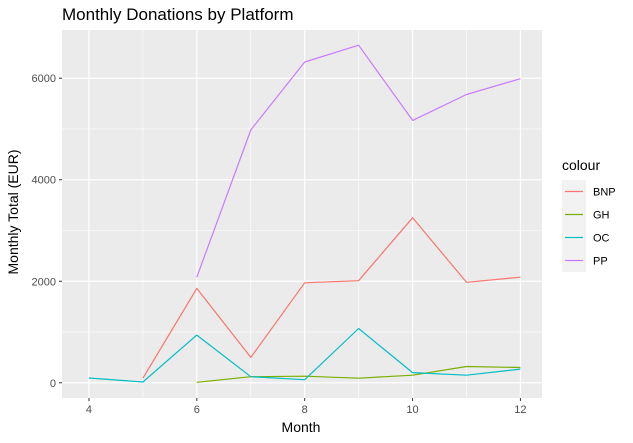  Describe the element at coordinates (44, 231) in the screenshot. I see `y-tick-labels: 0 2000 4000 6000` at that location.